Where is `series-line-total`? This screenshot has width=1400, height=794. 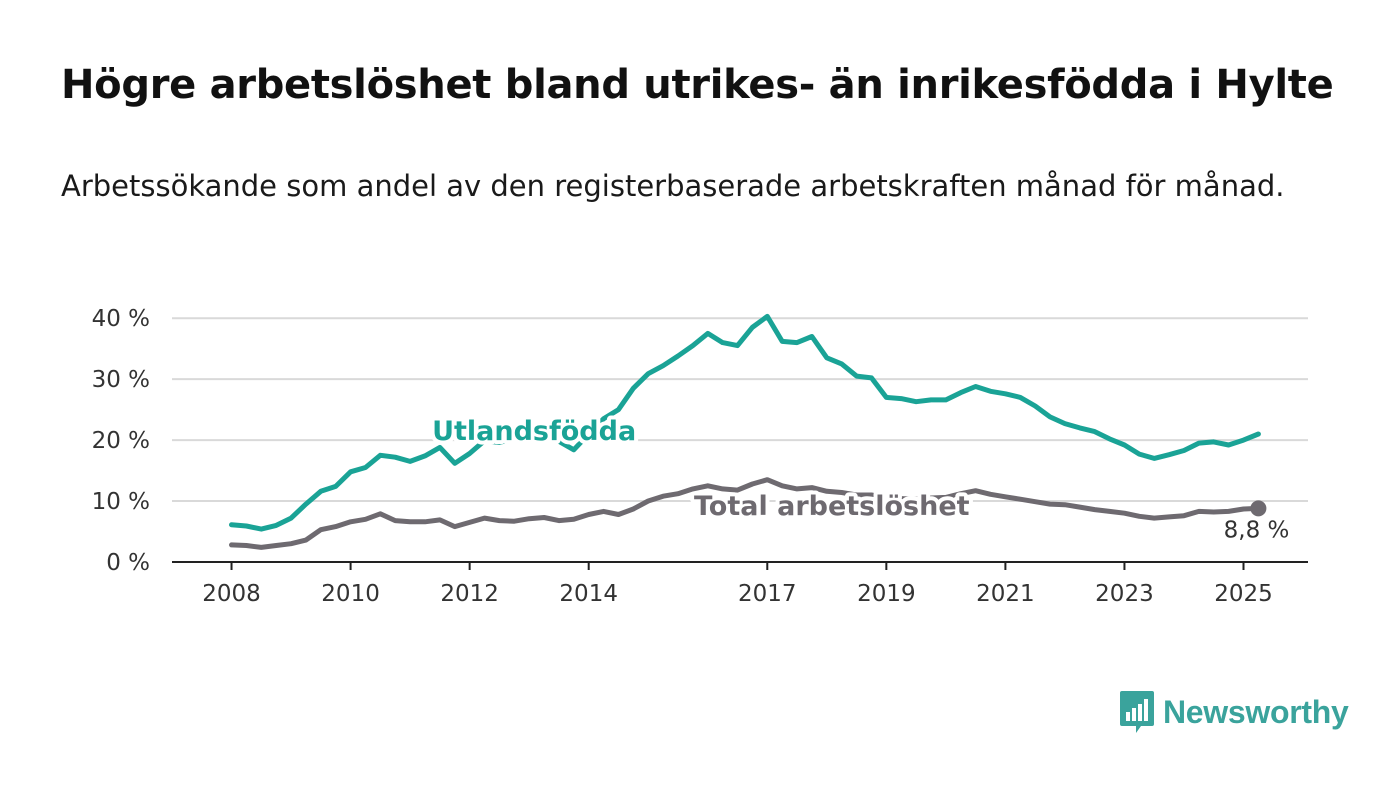 series-line-total is located at coordinates (745, 513).